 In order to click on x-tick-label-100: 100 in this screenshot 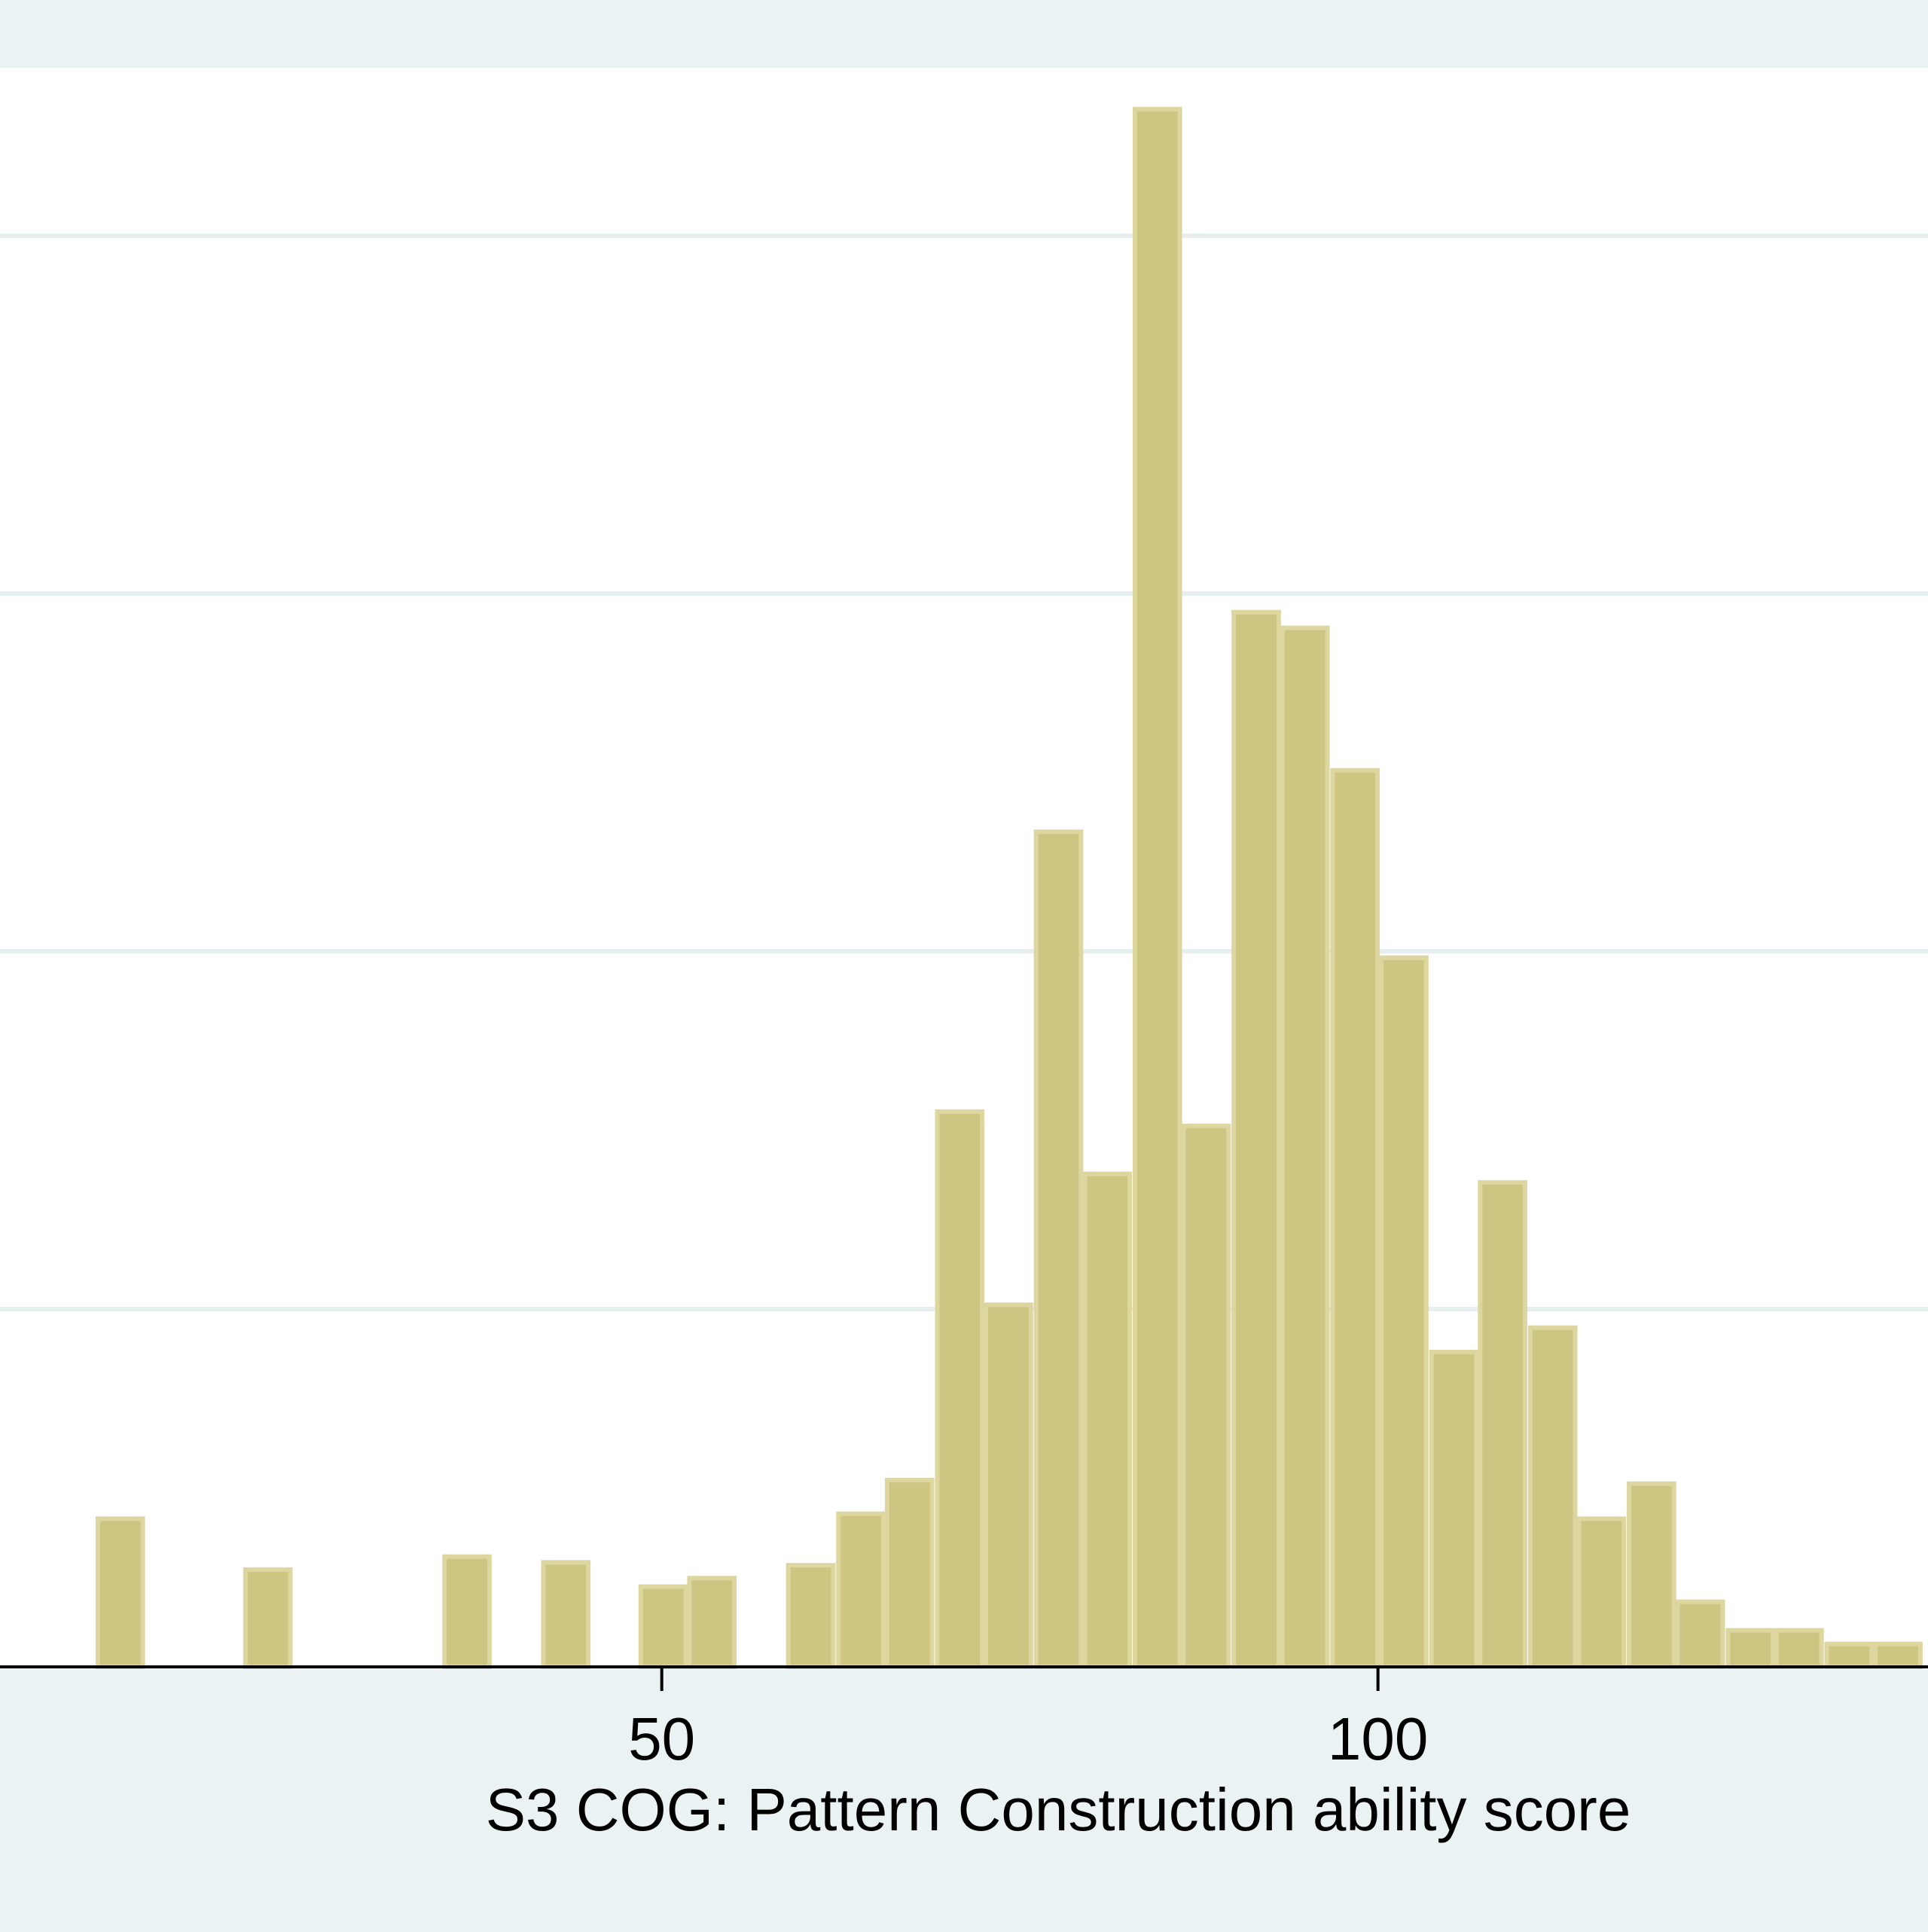, I will do `click(1378, 1738)`.